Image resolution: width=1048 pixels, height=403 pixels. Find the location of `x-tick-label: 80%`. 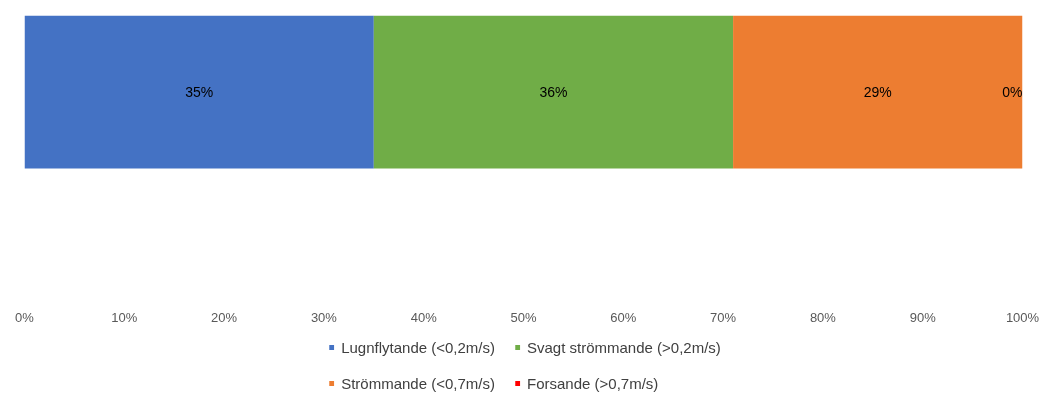

x-tick-label: 80% is located at coordinates (823, 317).